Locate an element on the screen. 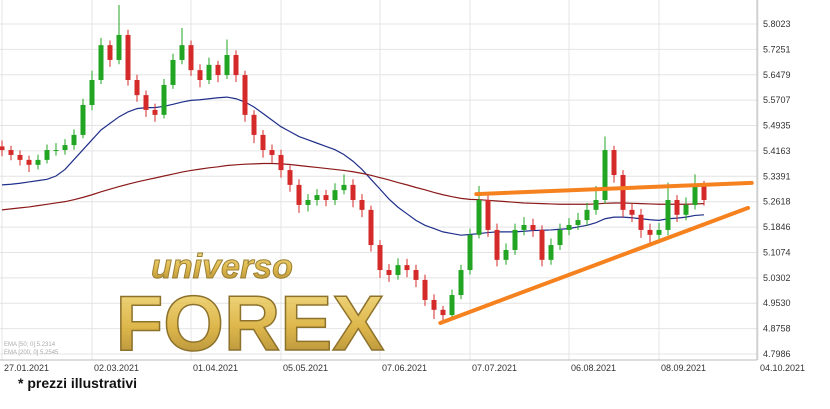 The height and width of the screenshot is (409, 830). y-tick-label: 5.2618 is located at coordinates (777, 202).